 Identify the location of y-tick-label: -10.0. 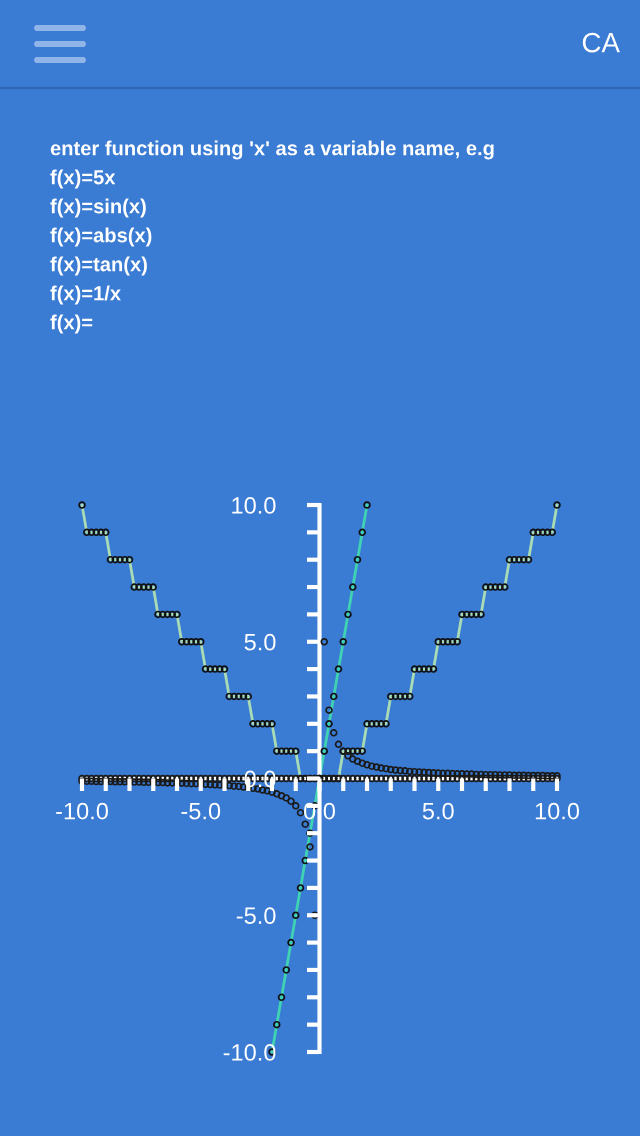
(249, 1052).